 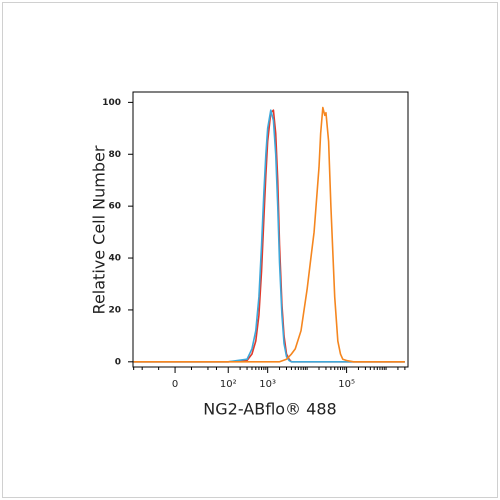 I want to click on x-tick-label: 0, so click(x=175, y=384).